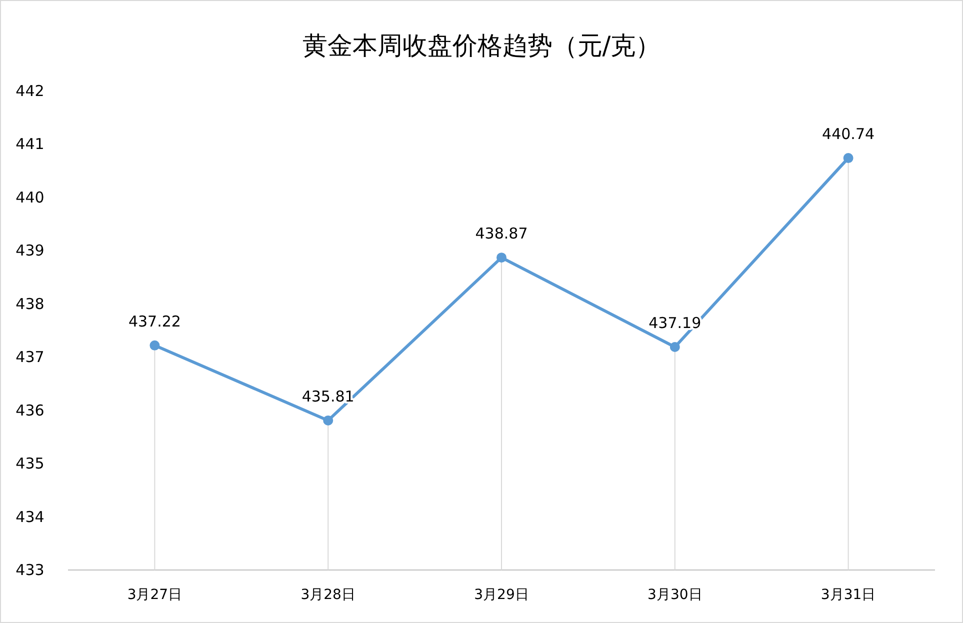 This screenshot has width=963, height=623. Describe the element at coordinates (30, 517) in the screenshot. I see `y-tick-label: 434` at that location.